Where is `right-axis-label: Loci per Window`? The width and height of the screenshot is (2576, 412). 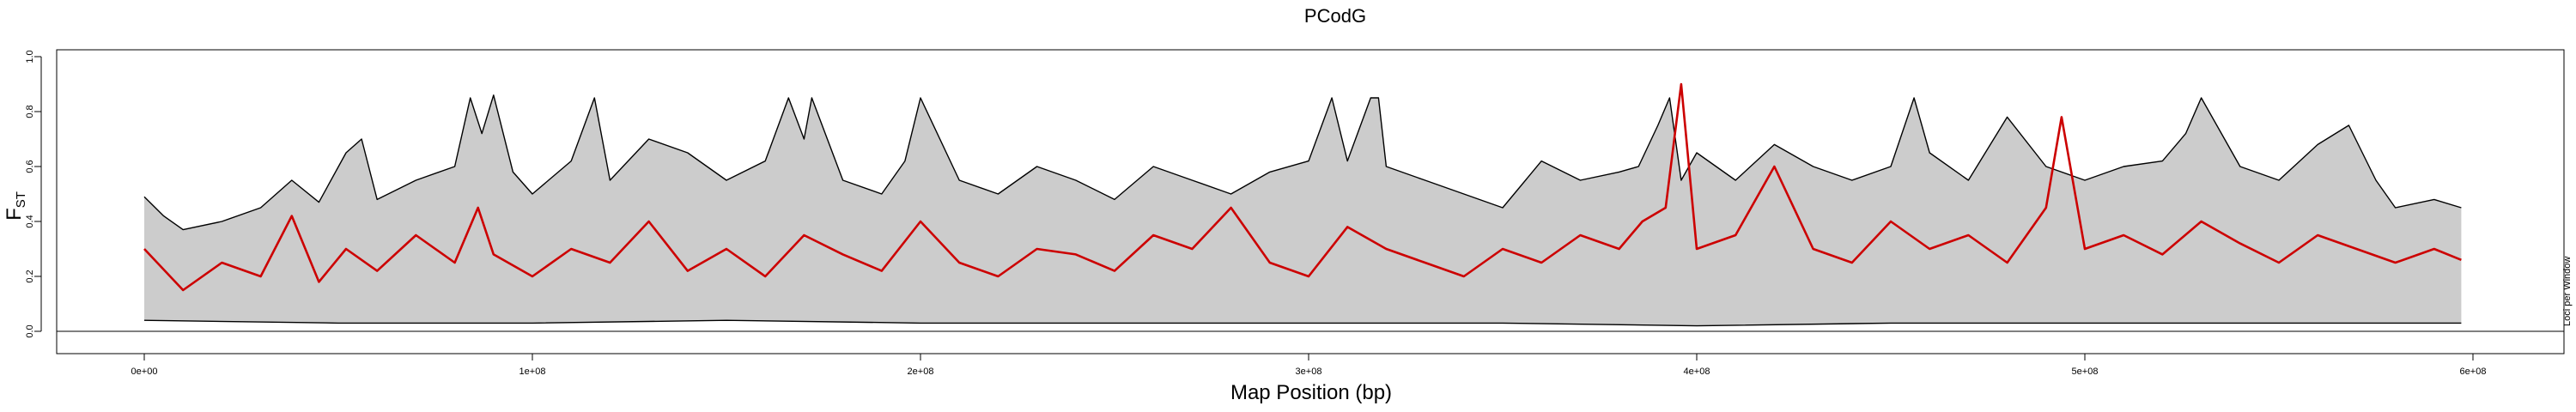
right-axis-label: Loci per Window is located at coordinates (2567, 291).